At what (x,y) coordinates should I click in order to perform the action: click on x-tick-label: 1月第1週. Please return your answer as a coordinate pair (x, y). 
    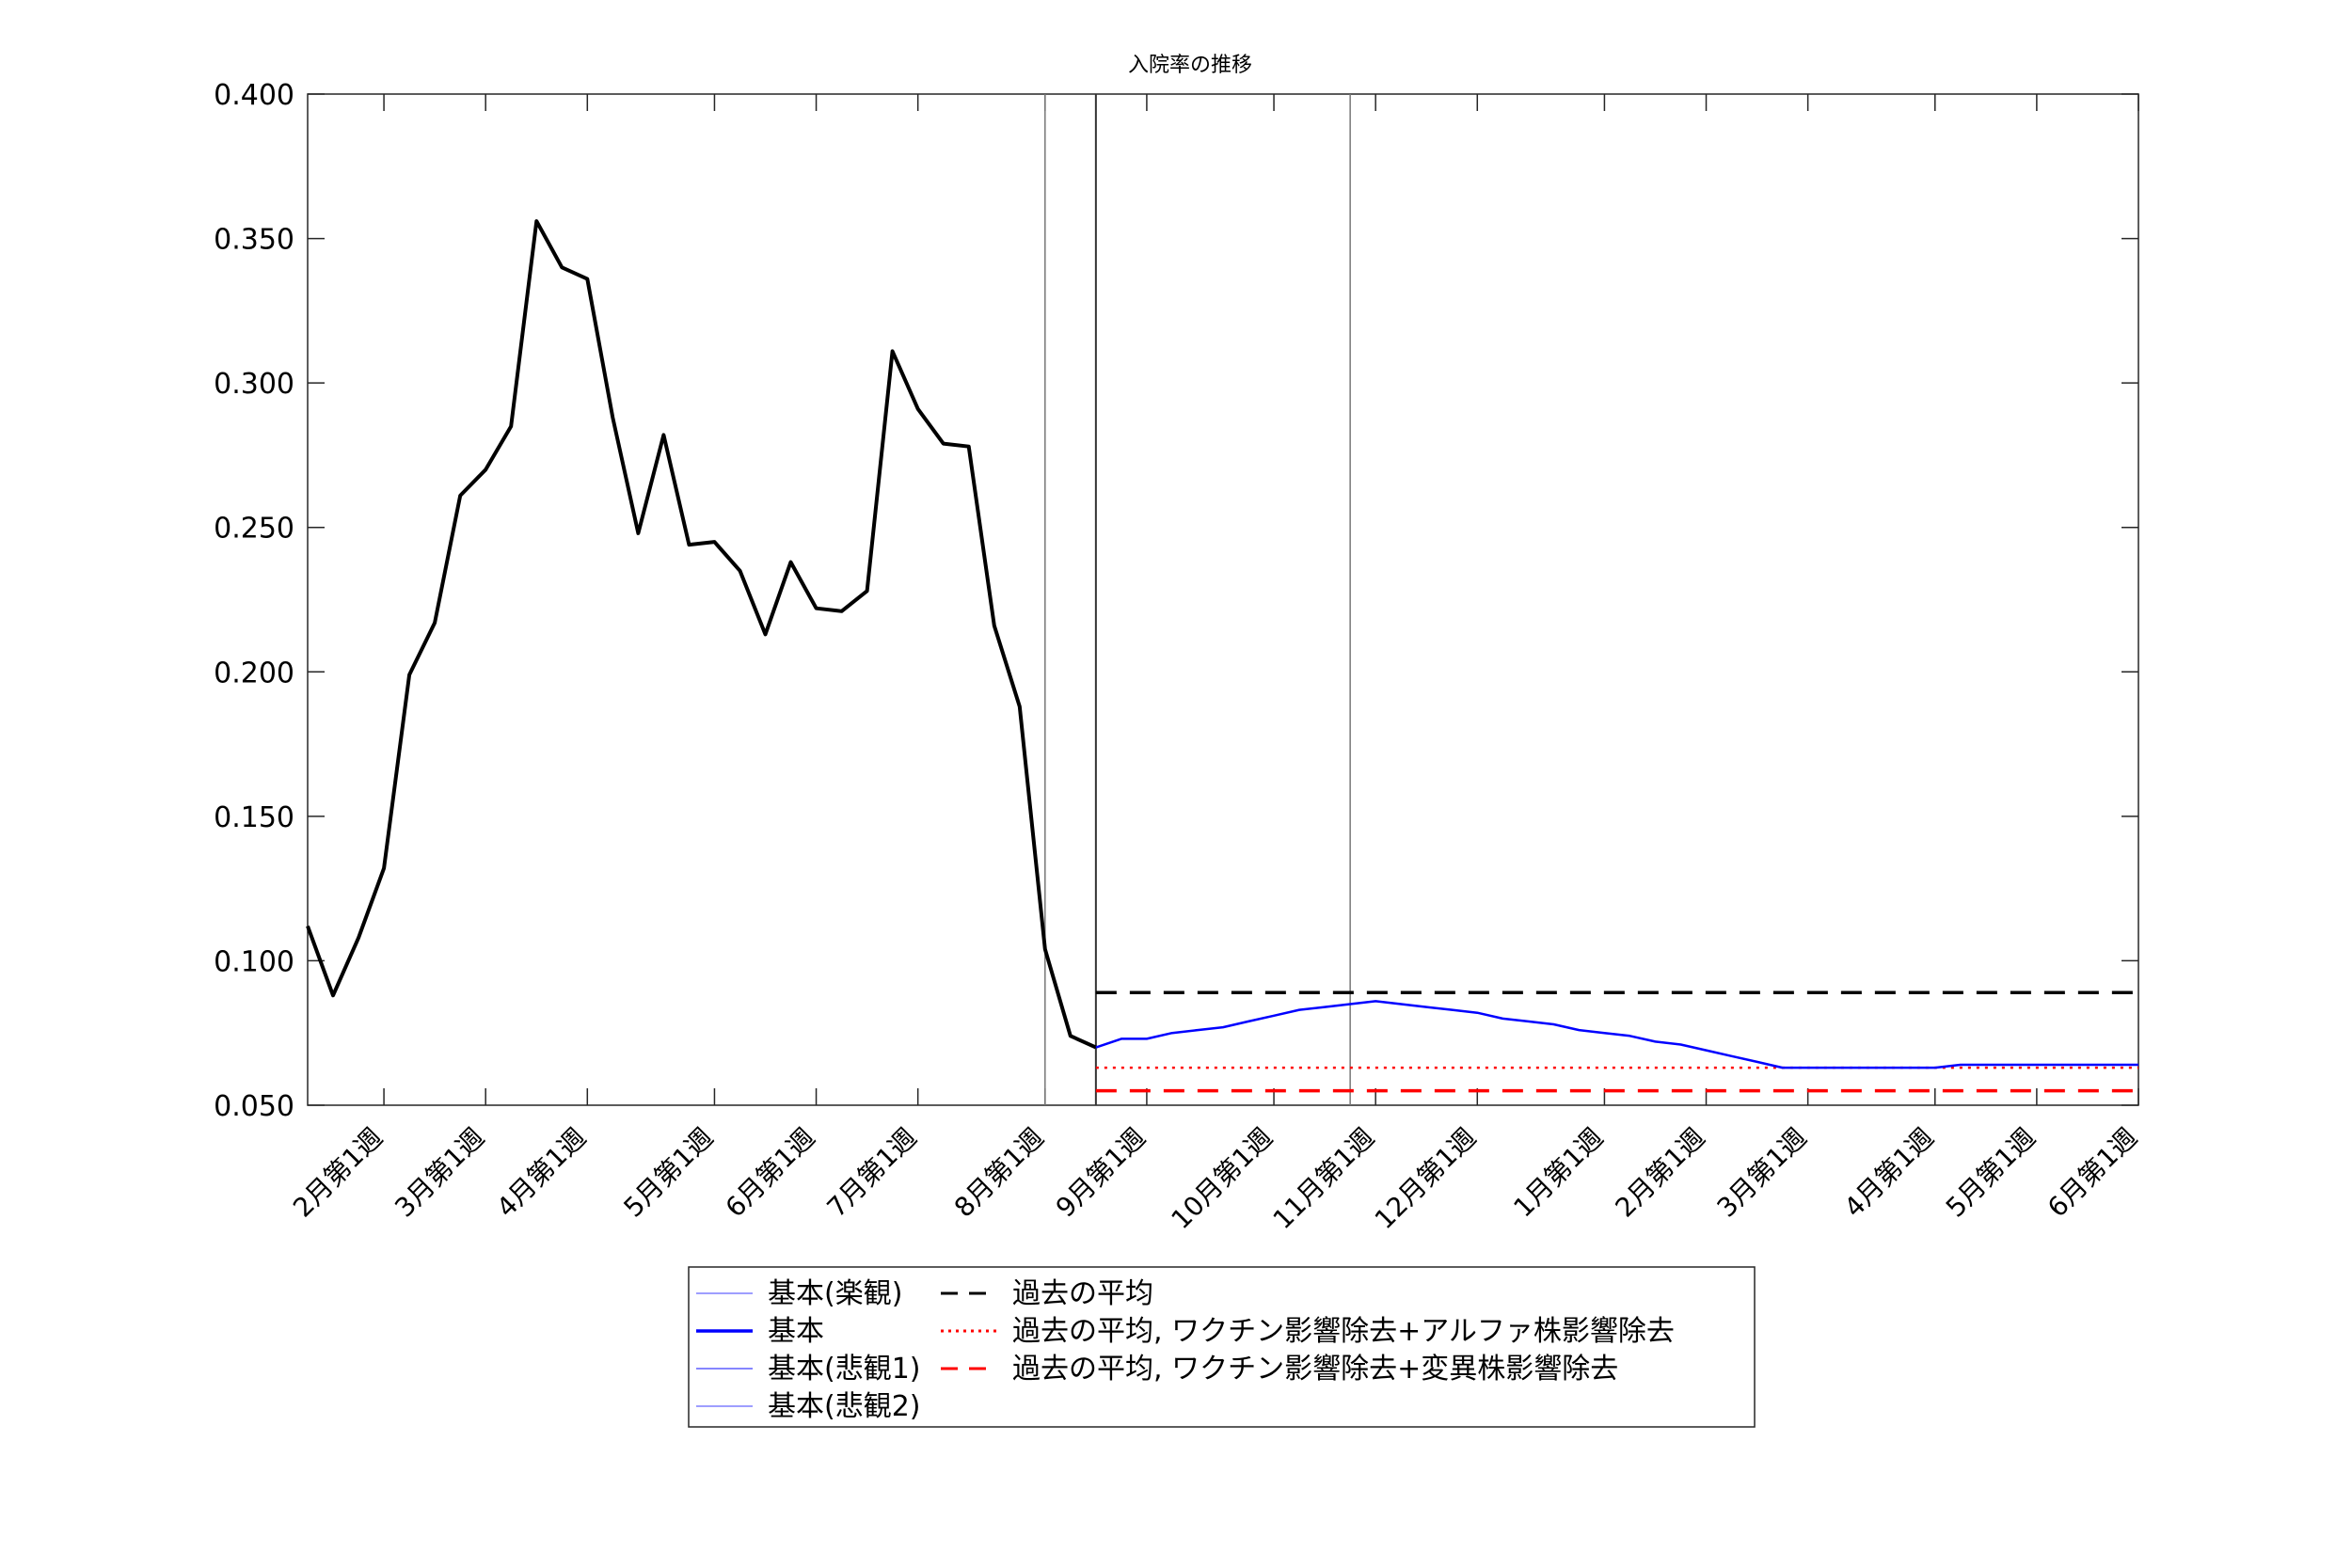
    Looking at the image, I should click on (1558, 1173).